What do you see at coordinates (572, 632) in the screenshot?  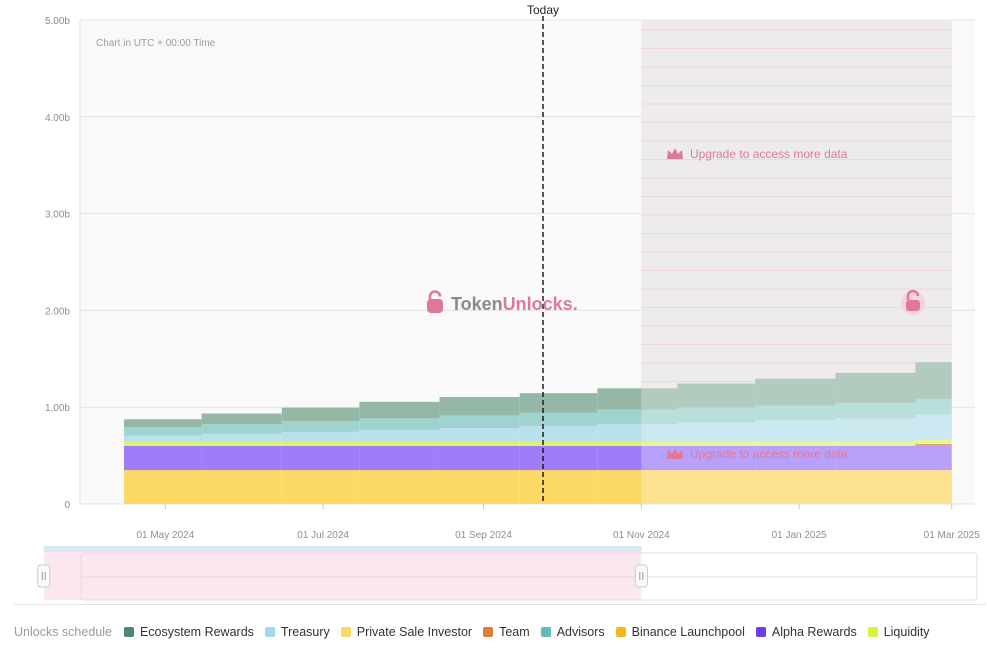 I see `legend-item: Advisors` at bounding box center [572, 632].